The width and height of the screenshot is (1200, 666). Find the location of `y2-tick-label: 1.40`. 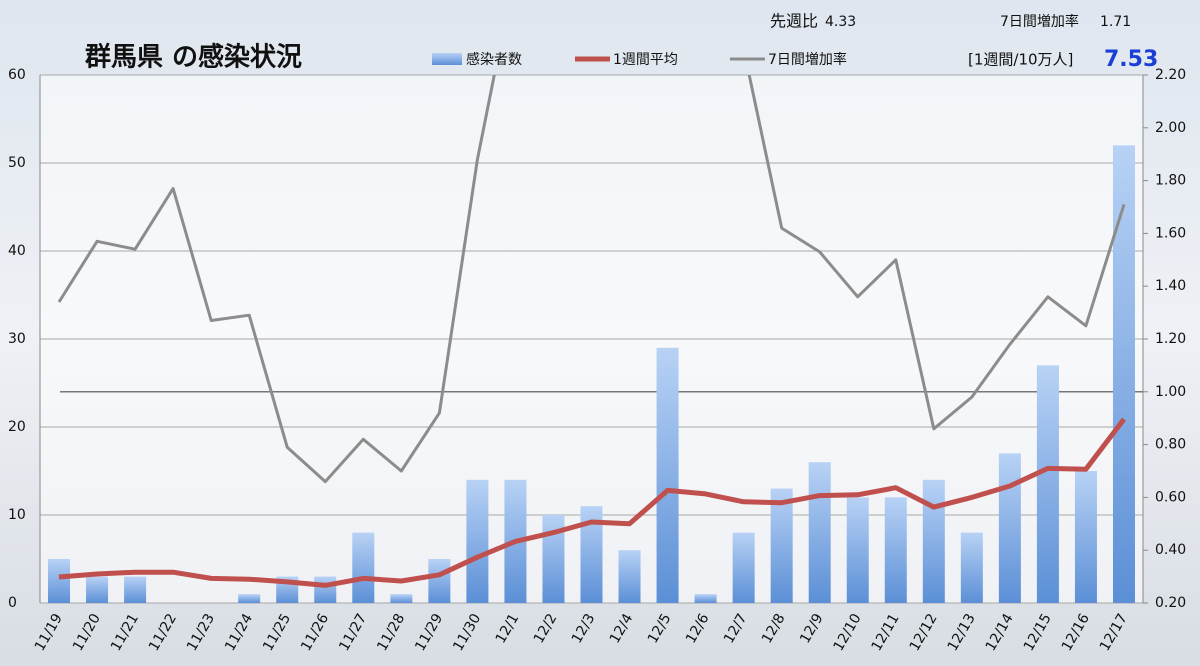

y2-tick-label: 1.40 is located at coordinates (1170, 286).